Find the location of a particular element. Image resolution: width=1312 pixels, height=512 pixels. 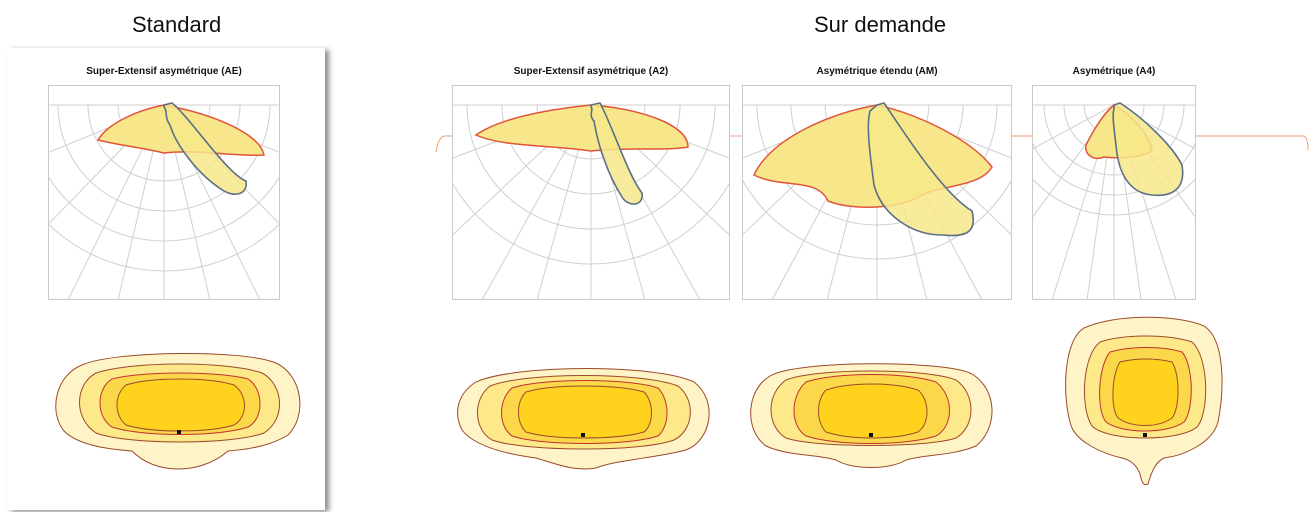

isolux-diagram-am is located at coordinates (871, 415).